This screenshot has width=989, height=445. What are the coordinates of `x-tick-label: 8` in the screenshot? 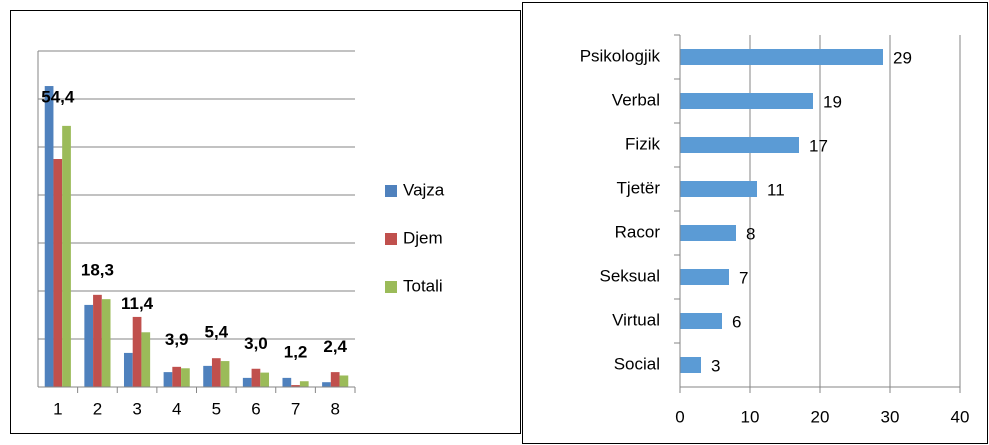 It's located at (334, 408).